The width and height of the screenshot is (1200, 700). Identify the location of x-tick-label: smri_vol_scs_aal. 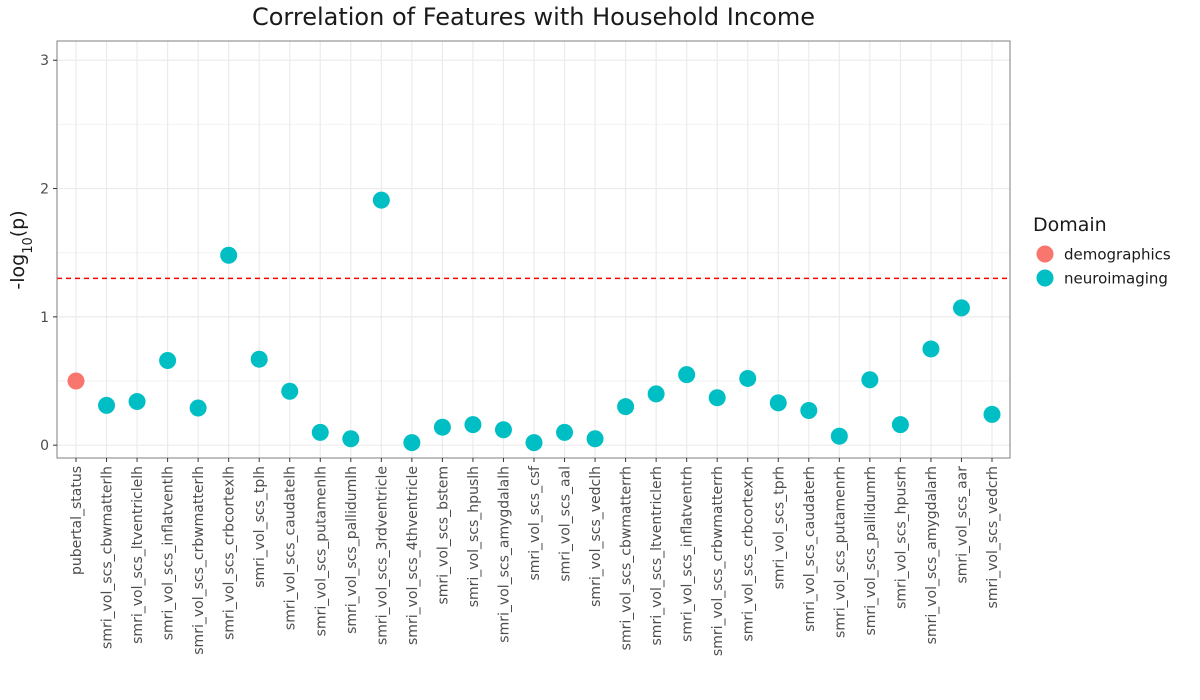
(566, 524).